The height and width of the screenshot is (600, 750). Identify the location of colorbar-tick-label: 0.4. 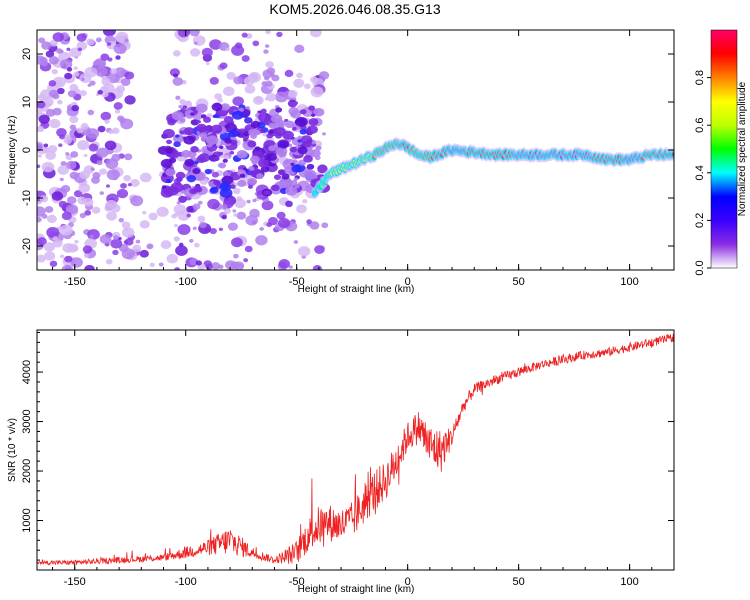
(700, 172).